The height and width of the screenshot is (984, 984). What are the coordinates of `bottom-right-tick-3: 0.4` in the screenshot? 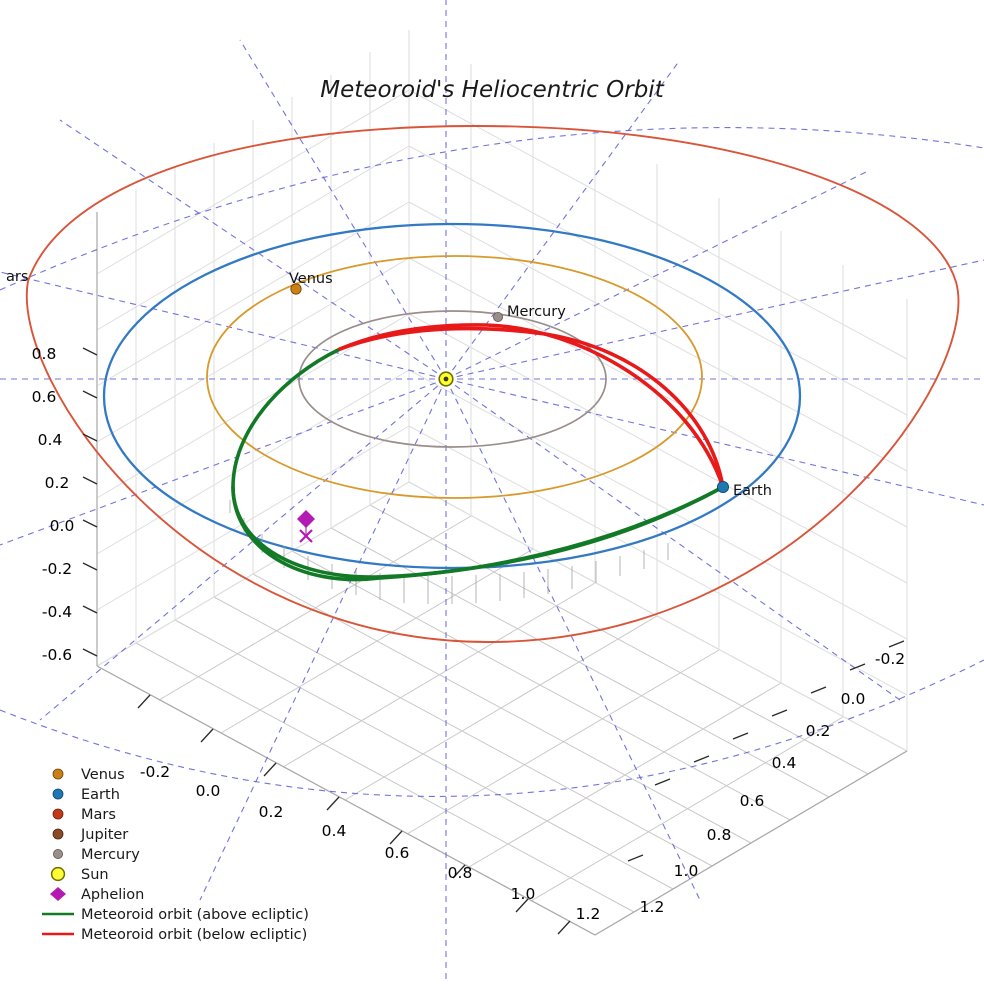 It's located at (784, 763).